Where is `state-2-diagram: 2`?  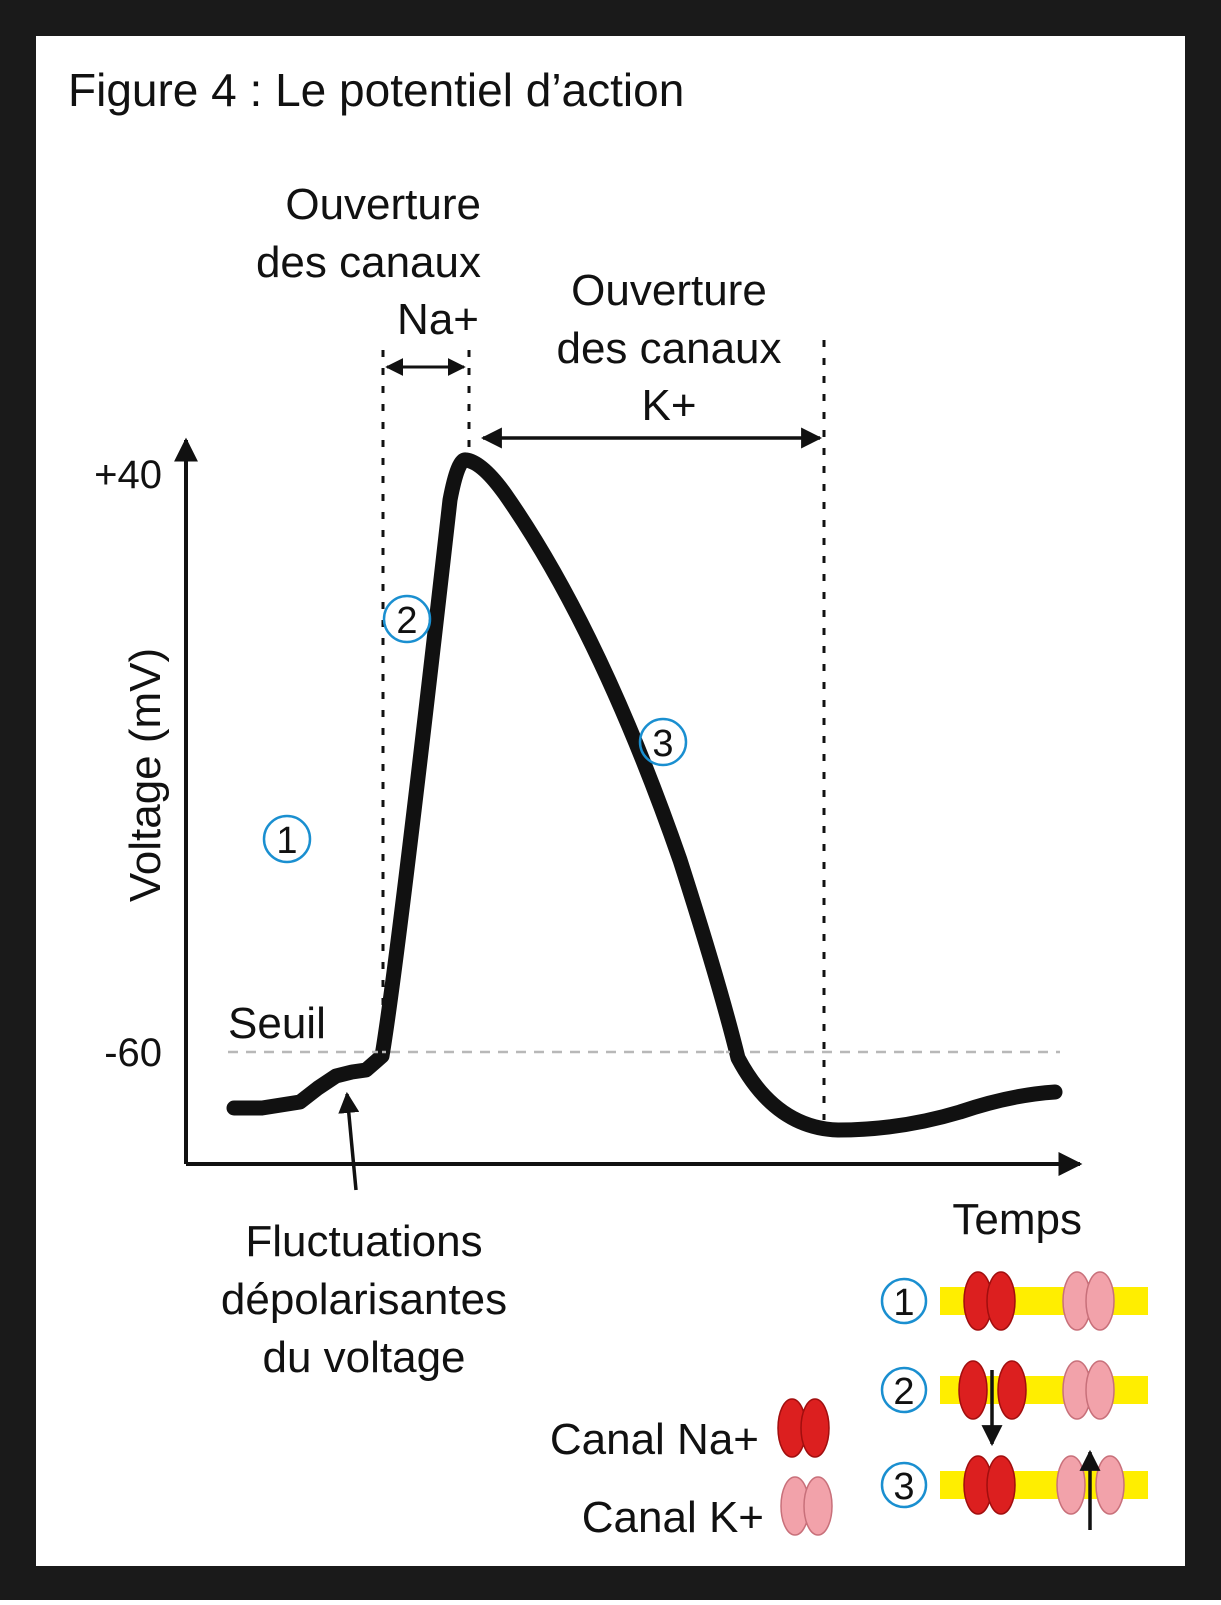
state-2-diagram: 2 is located at coordinates (1014, 1403).